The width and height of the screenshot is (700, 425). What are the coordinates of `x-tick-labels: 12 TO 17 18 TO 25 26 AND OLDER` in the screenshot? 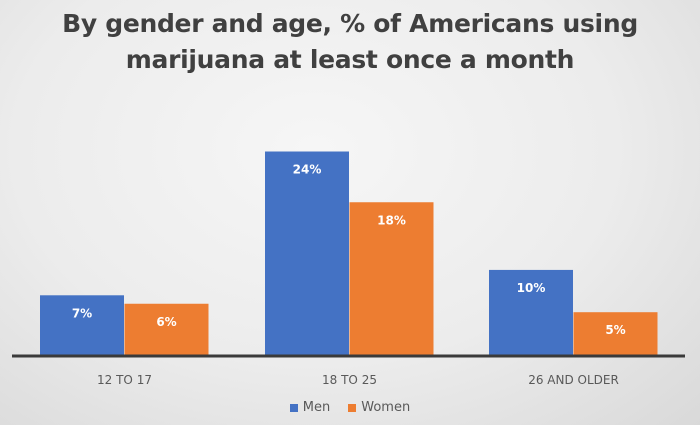 It's located at (358, 380).